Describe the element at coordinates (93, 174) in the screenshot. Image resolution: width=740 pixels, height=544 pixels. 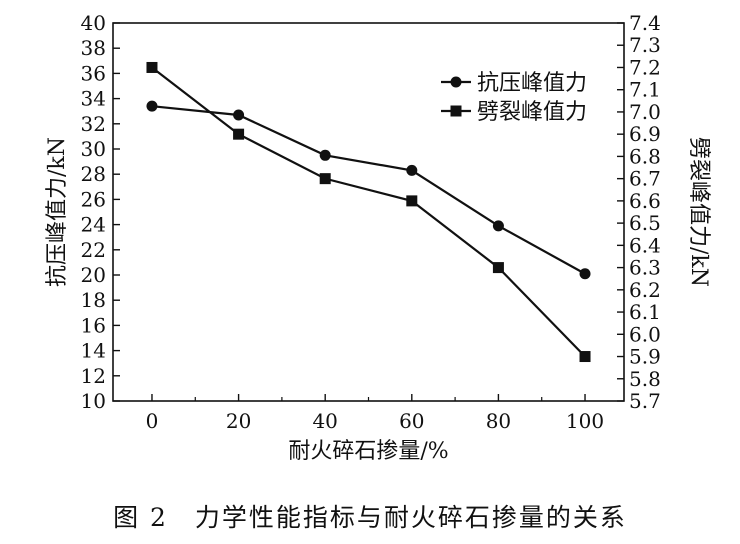
I see `y-left-tick-label: 28` at that location.